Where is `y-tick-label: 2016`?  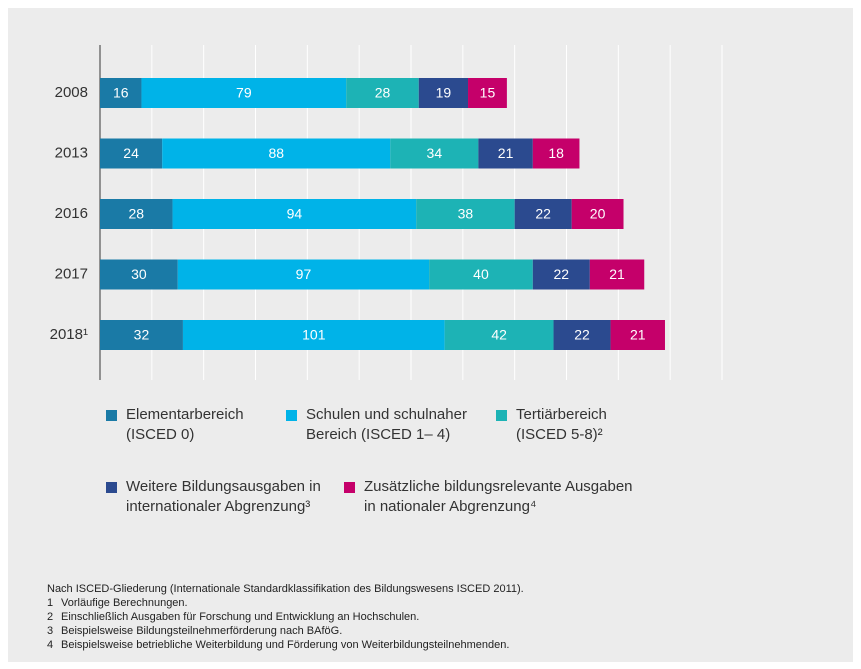 y-tick-label: 2016 is located at coordinates (71, 213).